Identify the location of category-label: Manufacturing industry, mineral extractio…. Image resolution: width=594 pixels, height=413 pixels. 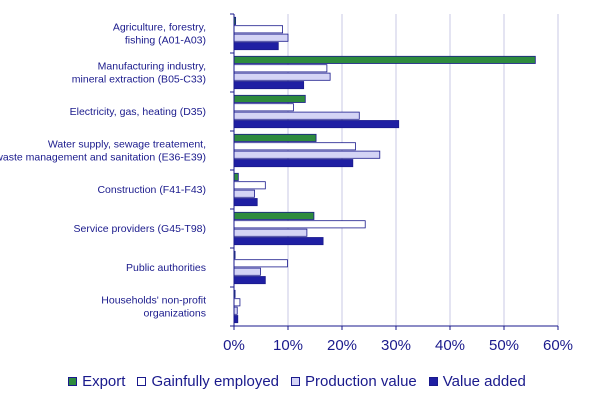
(139, 73).